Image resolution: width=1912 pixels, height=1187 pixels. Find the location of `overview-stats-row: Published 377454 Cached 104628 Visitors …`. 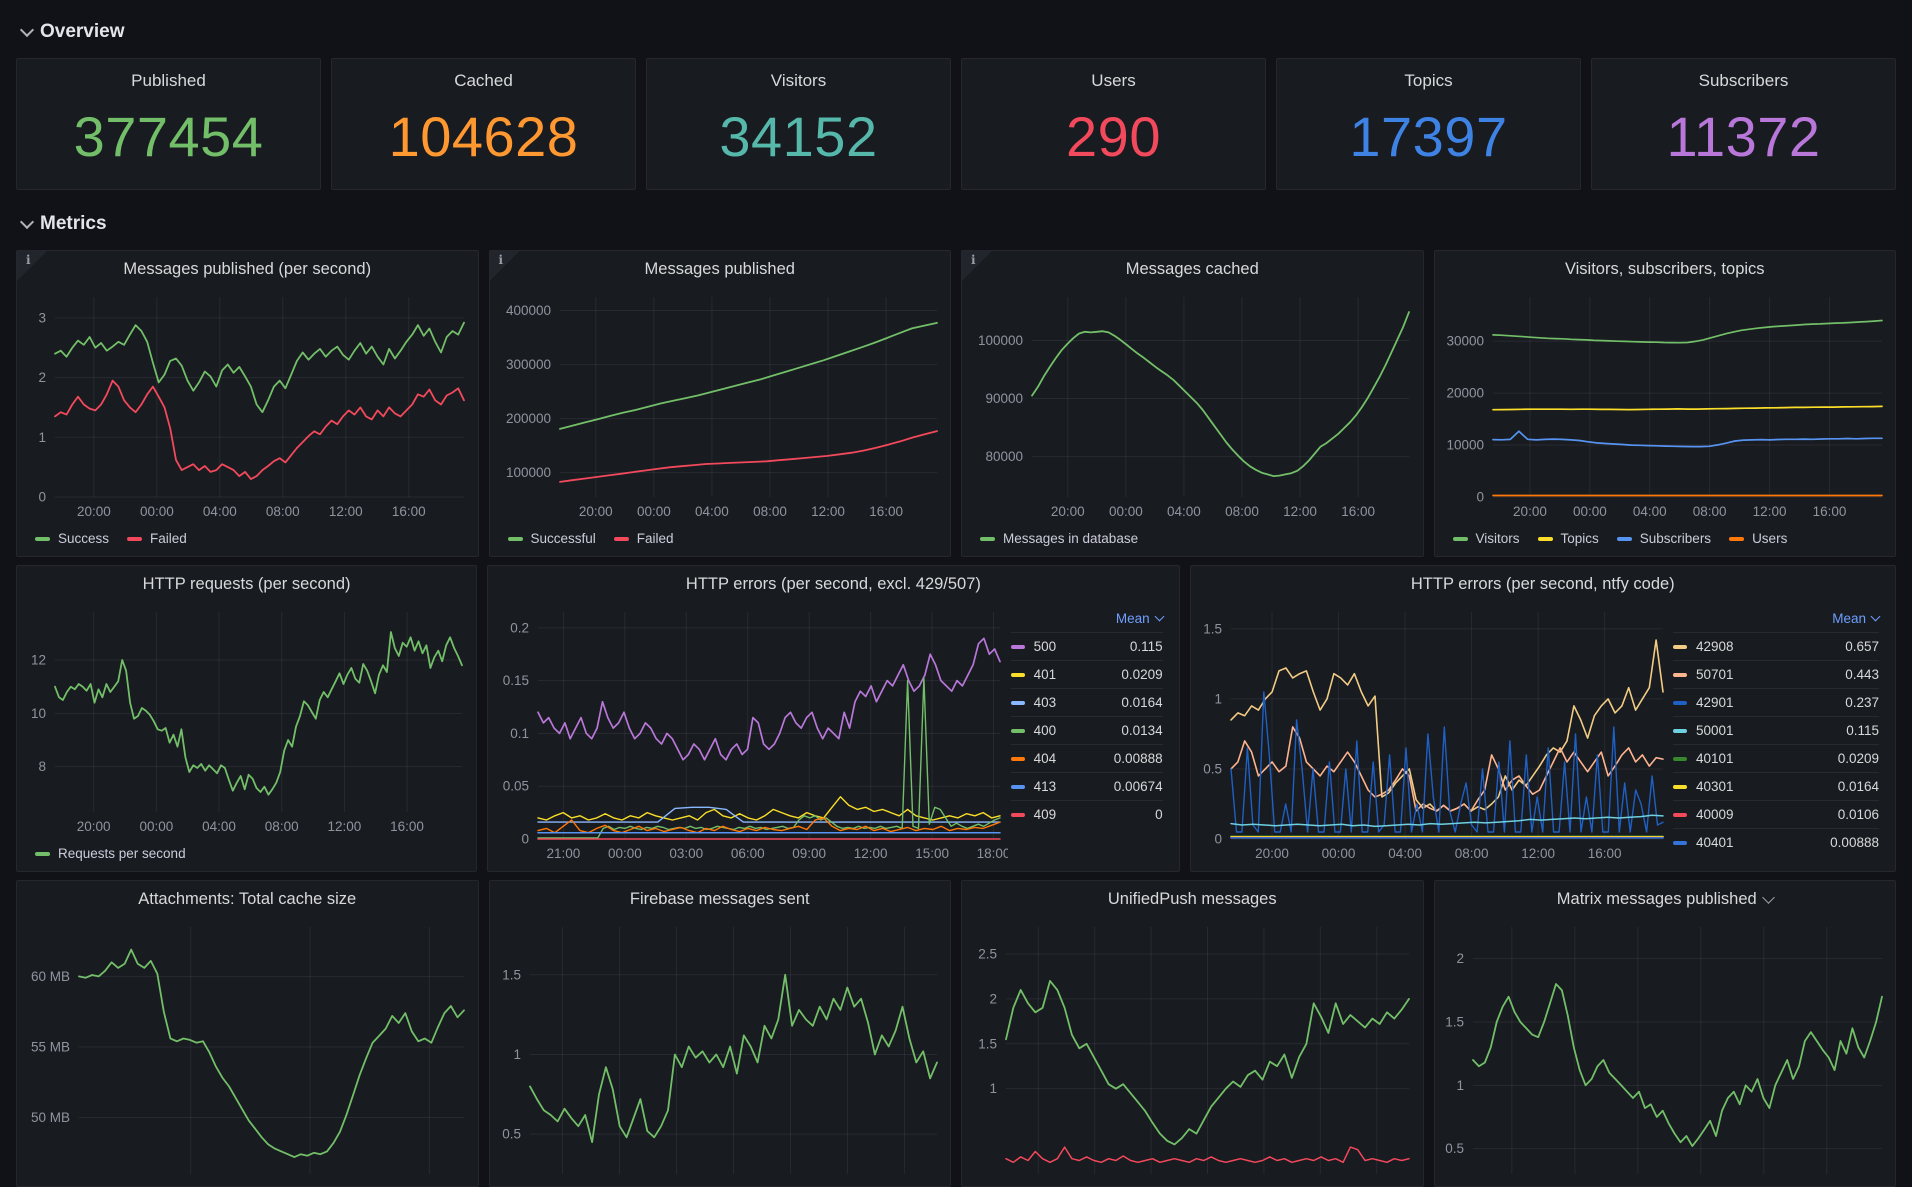

overview-stats-row: Published 377454 Cached 104628 Visitors … is located at coordinates (956, 124).